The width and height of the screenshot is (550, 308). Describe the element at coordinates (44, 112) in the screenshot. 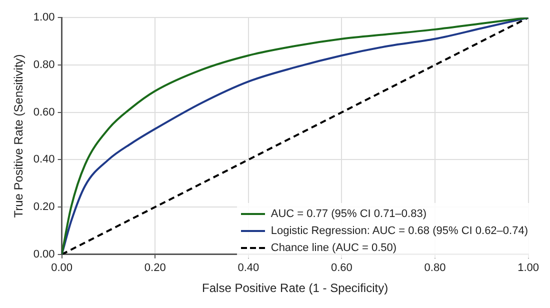

I see `y-tick-label: 0.60` at that location.